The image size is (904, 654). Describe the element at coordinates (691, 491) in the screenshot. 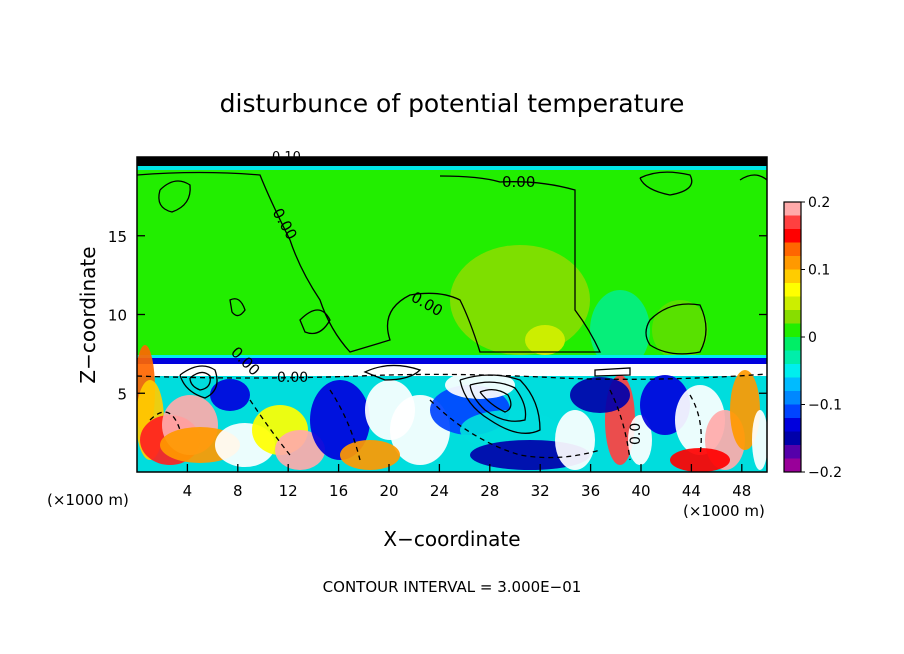

I see `x-tick-label: 44` at that location.